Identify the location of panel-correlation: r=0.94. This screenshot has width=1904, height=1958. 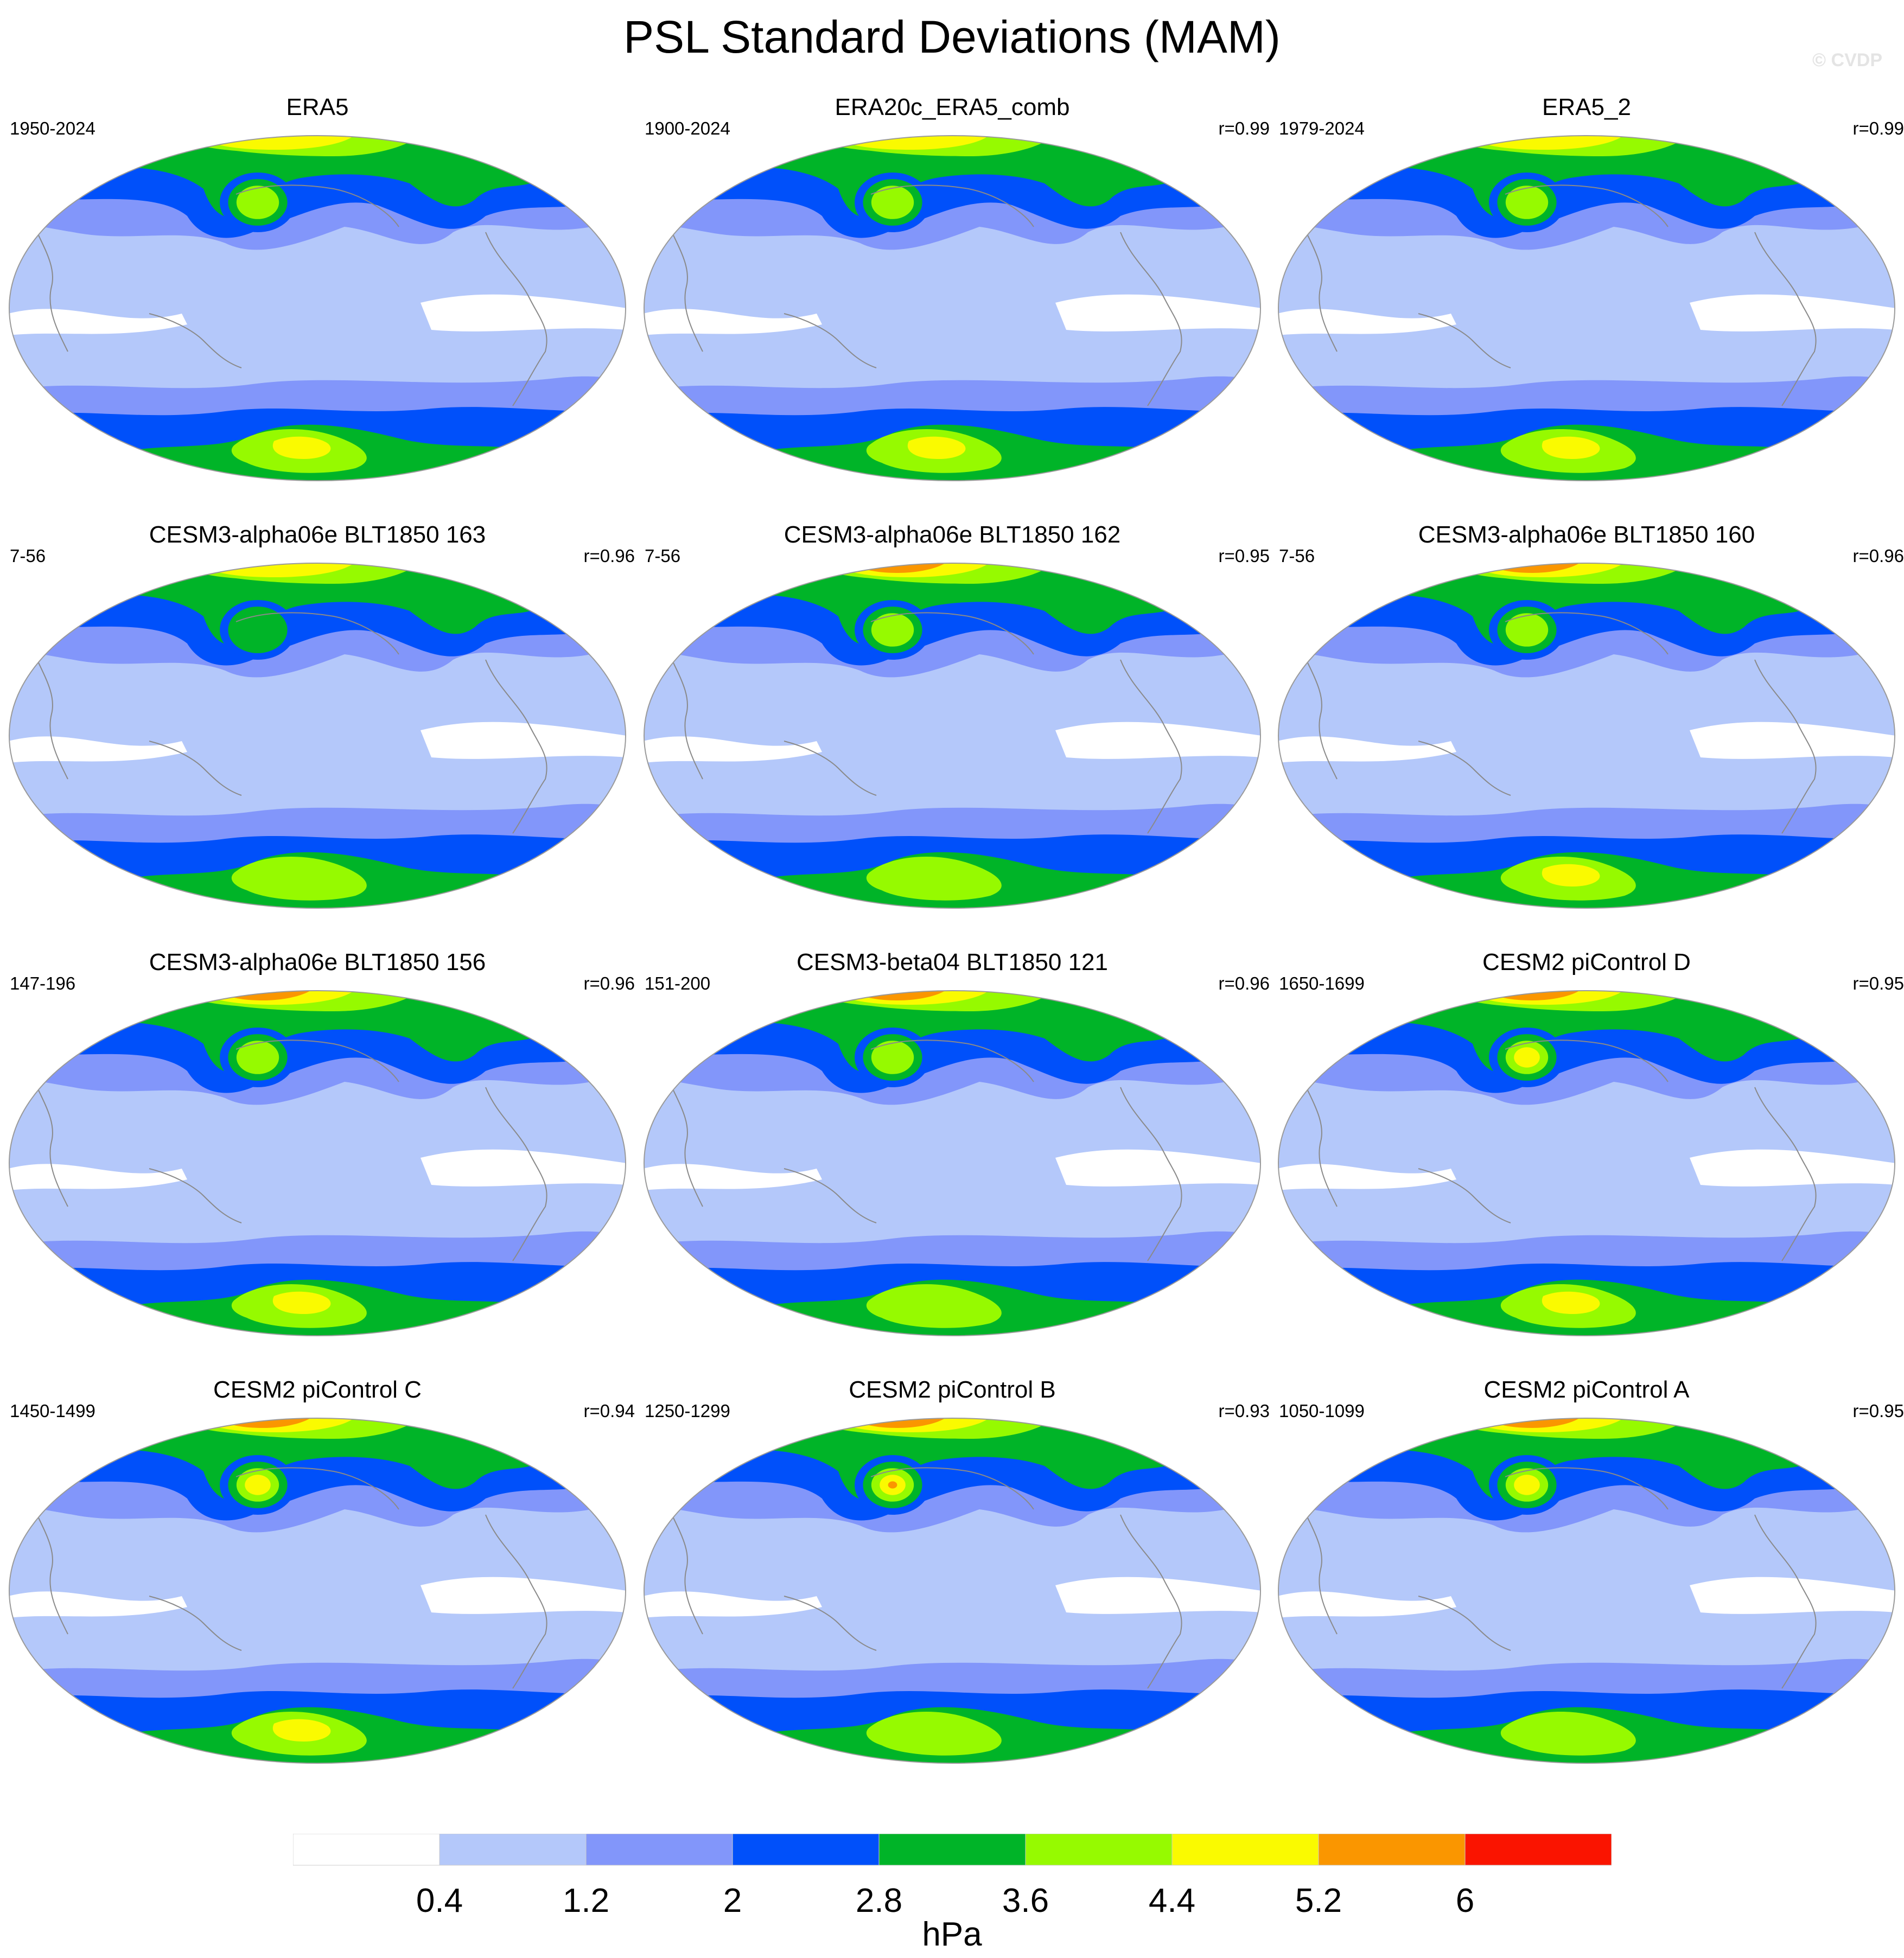
(609, 1411).